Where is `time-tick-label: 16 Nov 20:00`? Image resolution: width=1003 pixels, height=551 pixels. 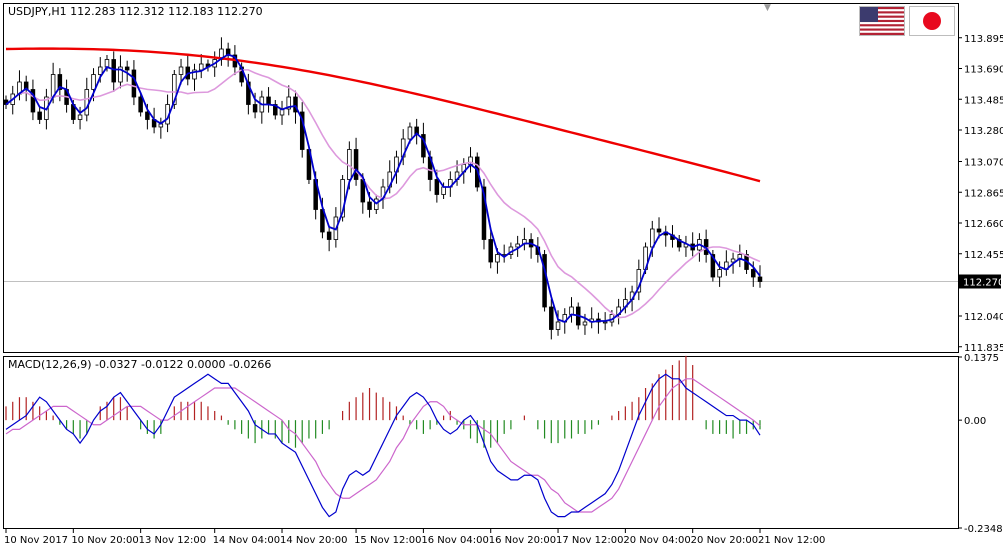 time-tick-label: 16 Nov 20:00 is located at coordinates (522, 540).